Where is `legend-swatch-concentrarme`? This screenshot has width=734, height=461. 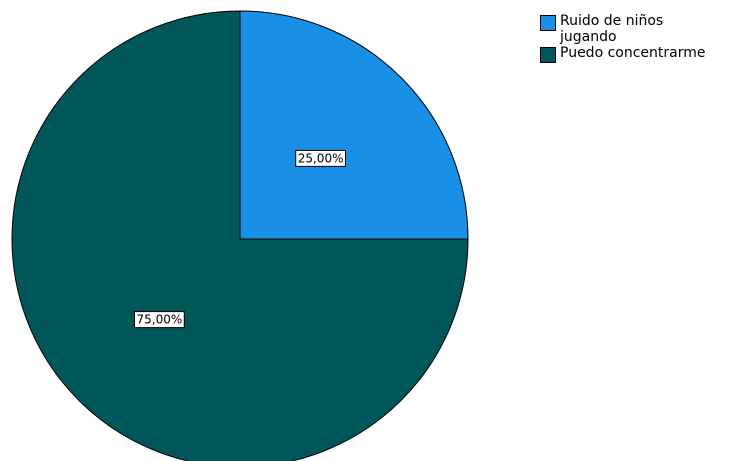
legend-swatch-concentrarme is located at coordinates (548, 55).